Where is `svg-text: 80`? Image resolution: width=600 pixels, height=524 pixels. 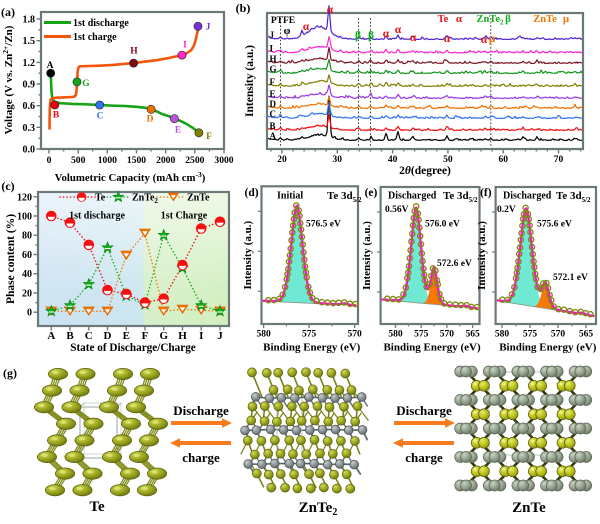 svg-text: 80 is located at coordinates (27, 236).